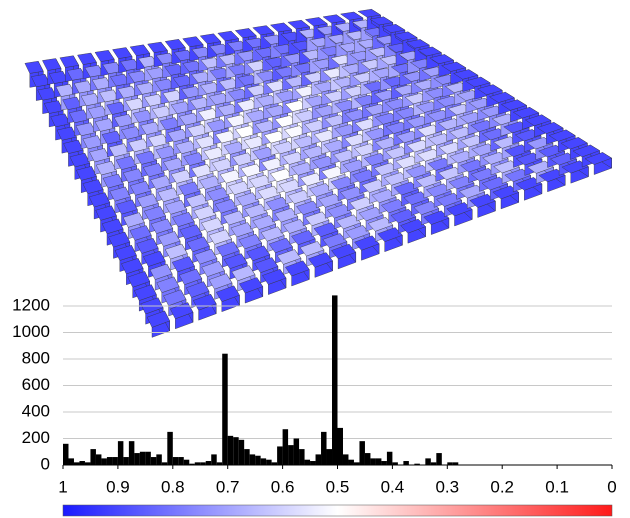 The image size is (630, 518). I want to click on colorbar, so click(337, 510).